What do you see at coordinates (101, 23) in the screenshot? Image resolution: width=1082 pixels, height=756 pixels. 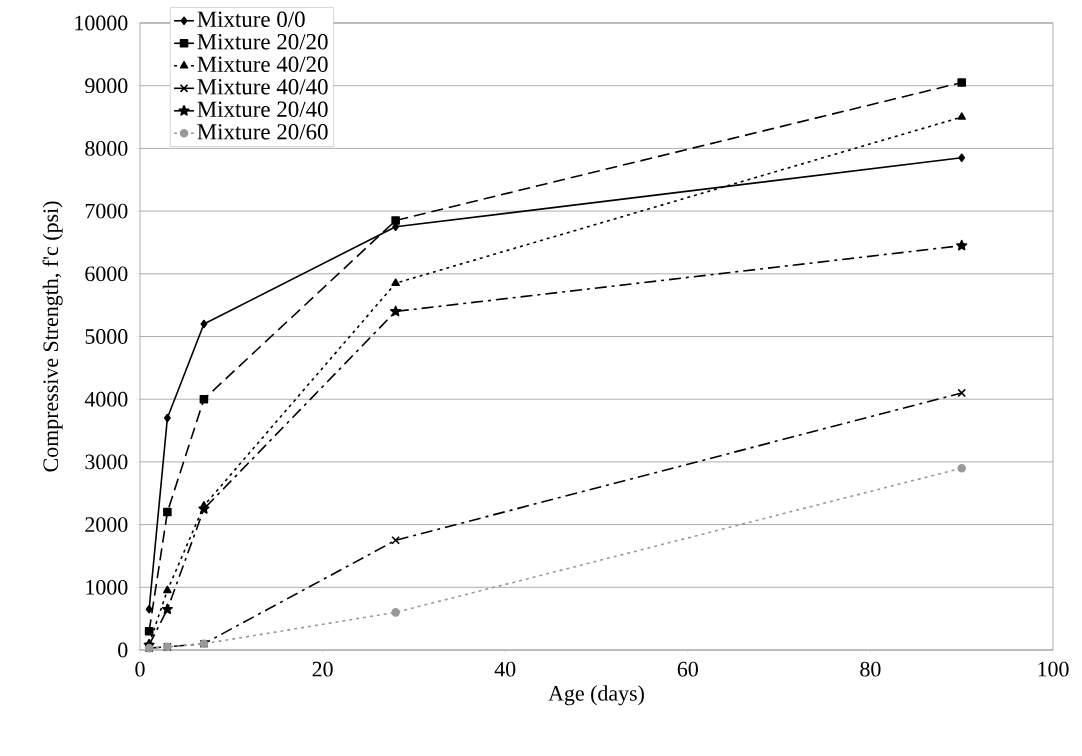 I see `y-tick-label: 10000` at bounding box center [101, 23].